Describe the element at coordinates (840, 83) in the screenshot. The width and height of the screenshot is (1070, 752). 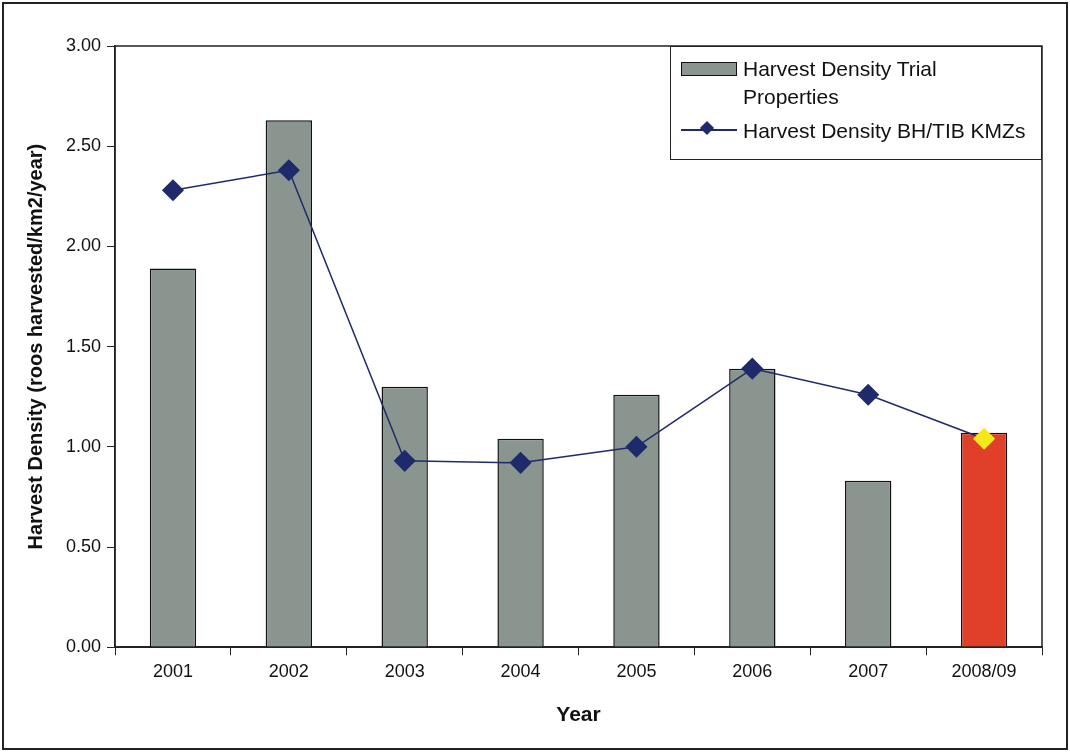
I see `legend-label: Harvest Density Trial Properties` at that location.